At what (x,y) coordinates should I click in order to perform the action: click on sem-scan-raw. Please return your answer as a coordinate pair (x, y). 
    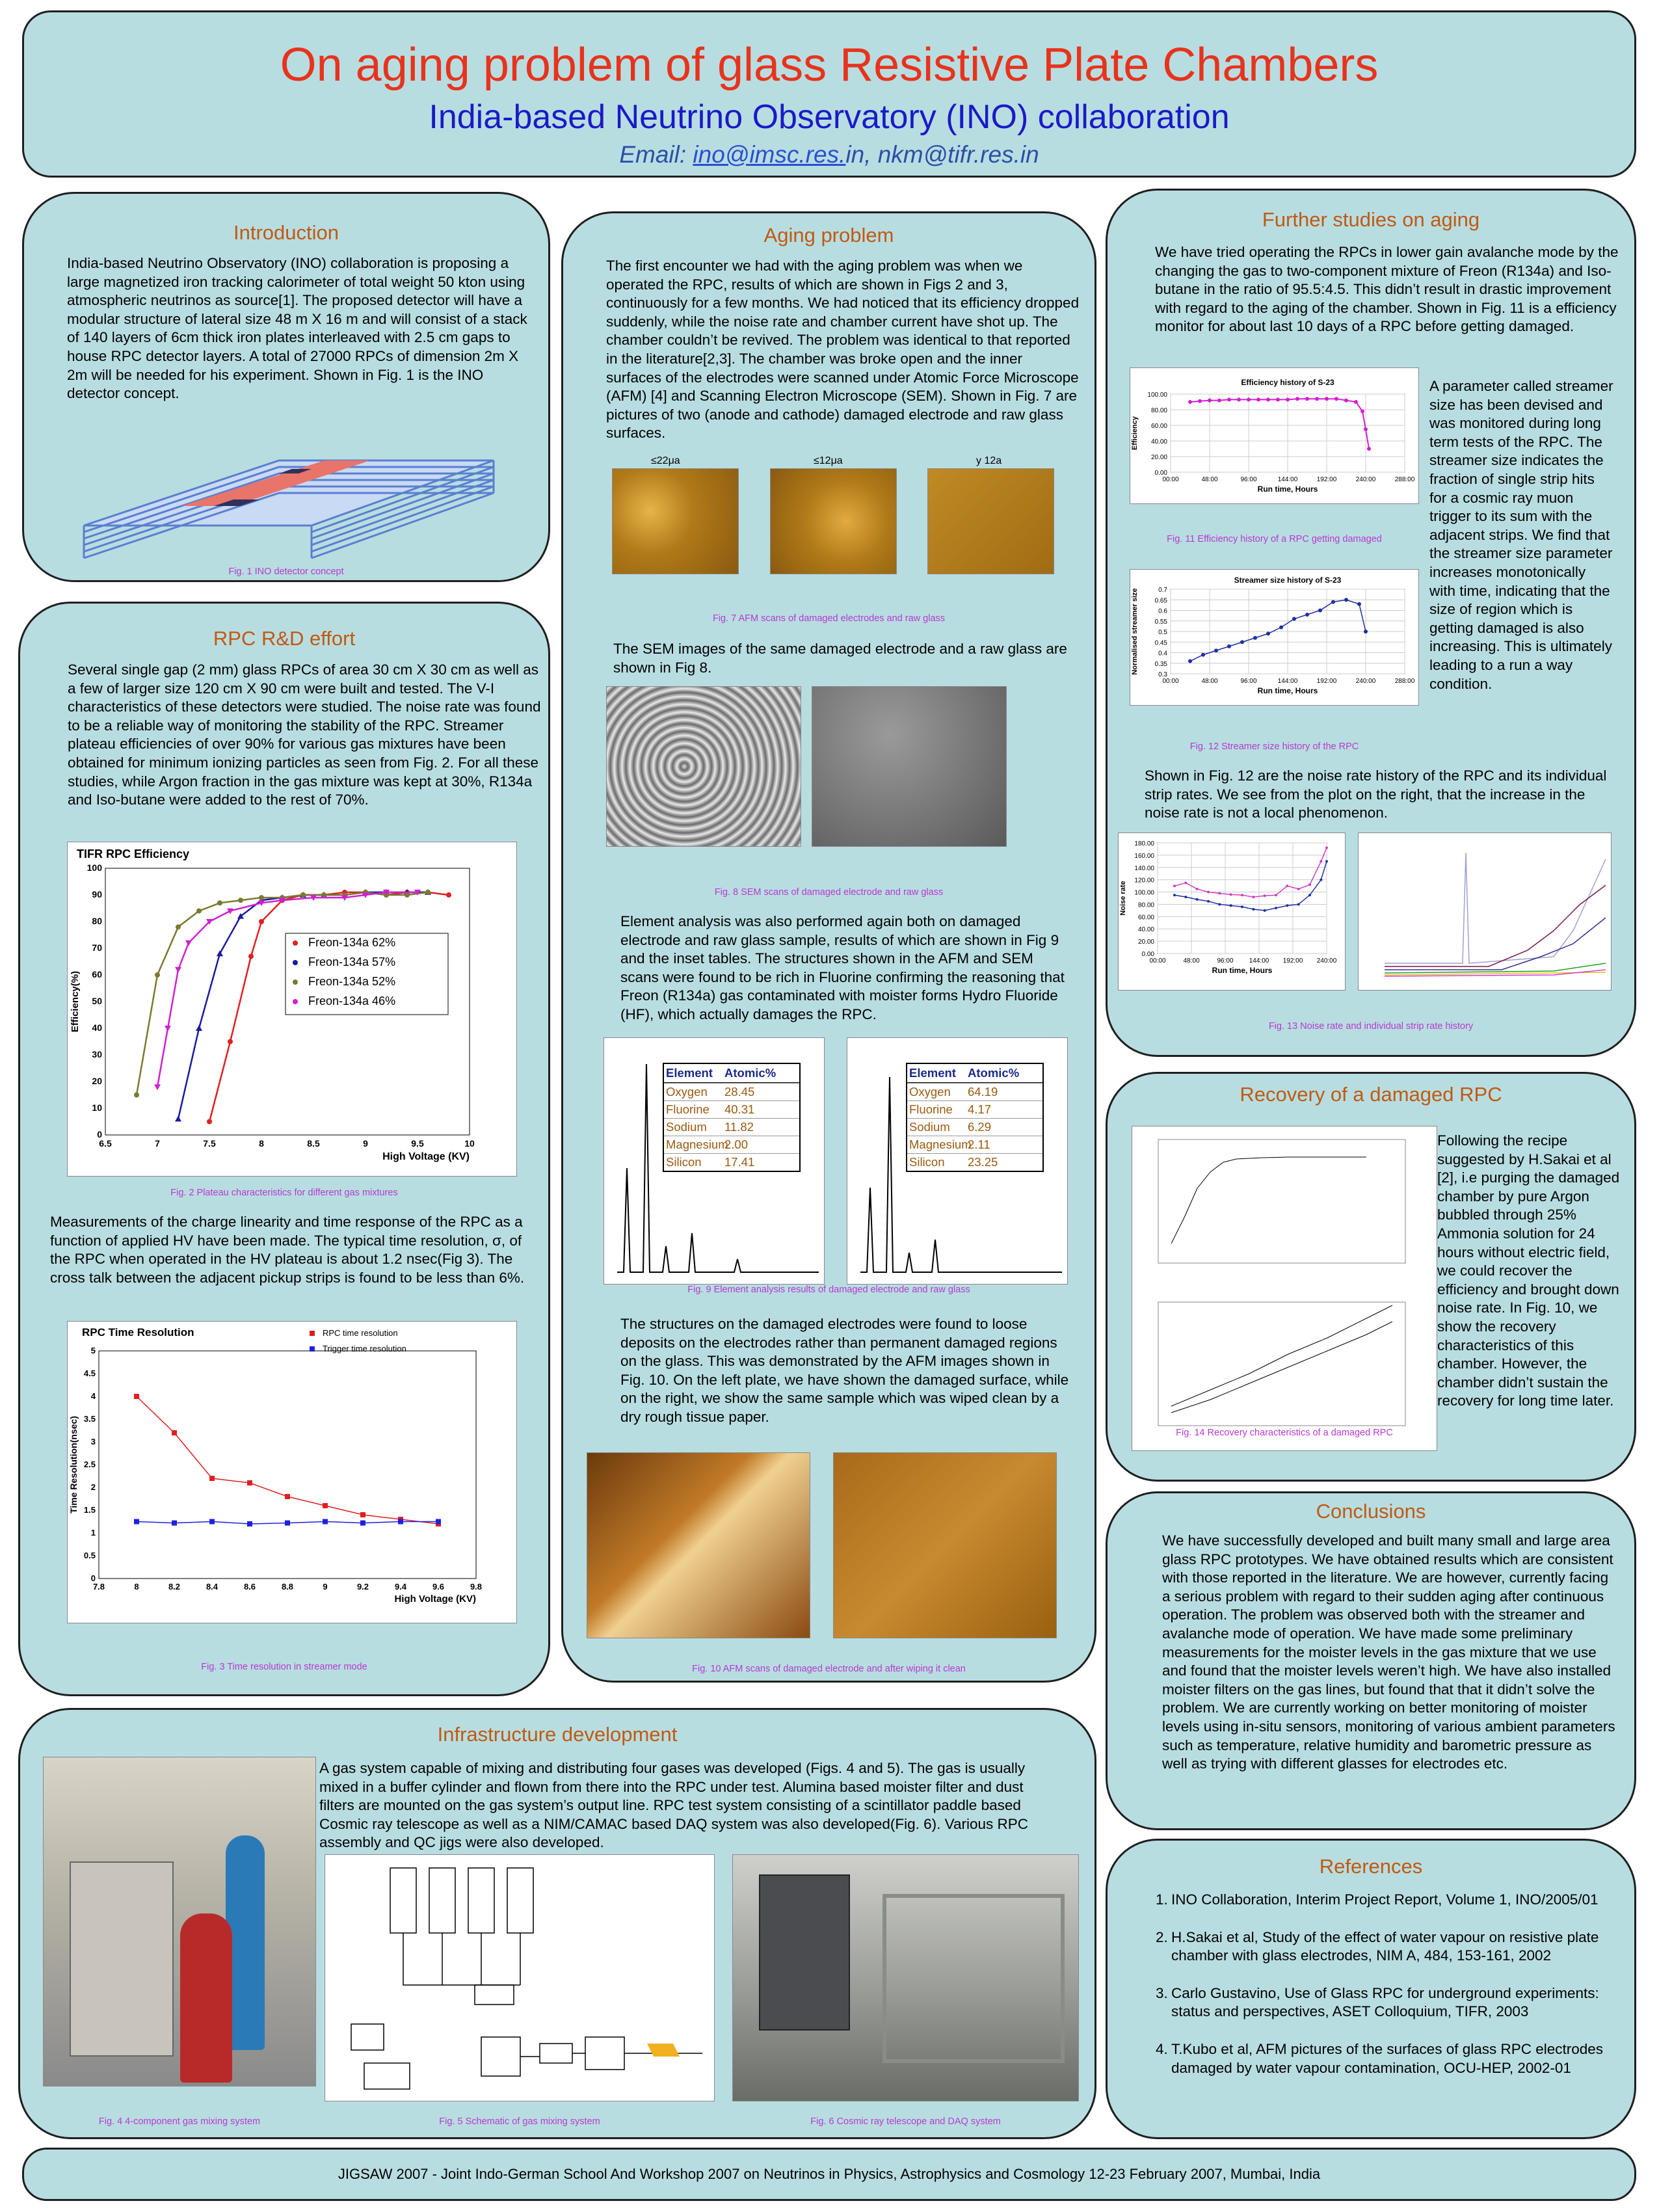
    Looking at the image, I should click on (909, 766).